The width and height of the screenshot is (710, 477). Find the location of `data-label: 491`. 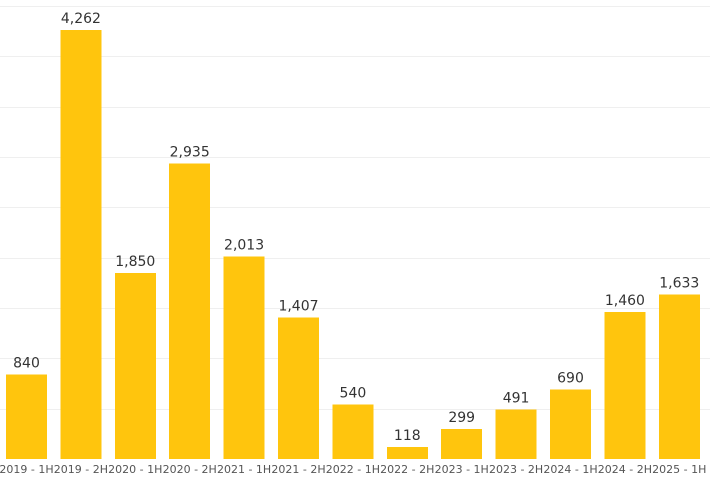

data-label: 491 is located at coordinates (516, 399).